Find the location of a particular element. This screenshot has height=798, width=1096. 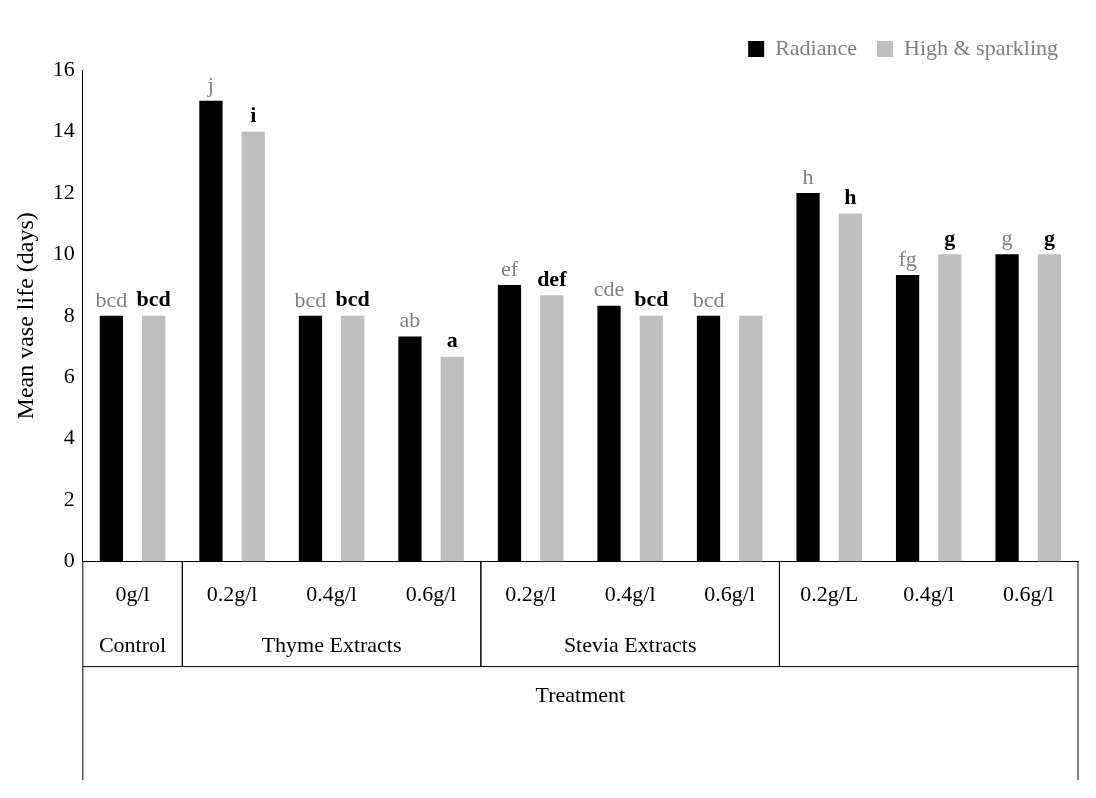

data-label: j is located at coordinates (210, 84).